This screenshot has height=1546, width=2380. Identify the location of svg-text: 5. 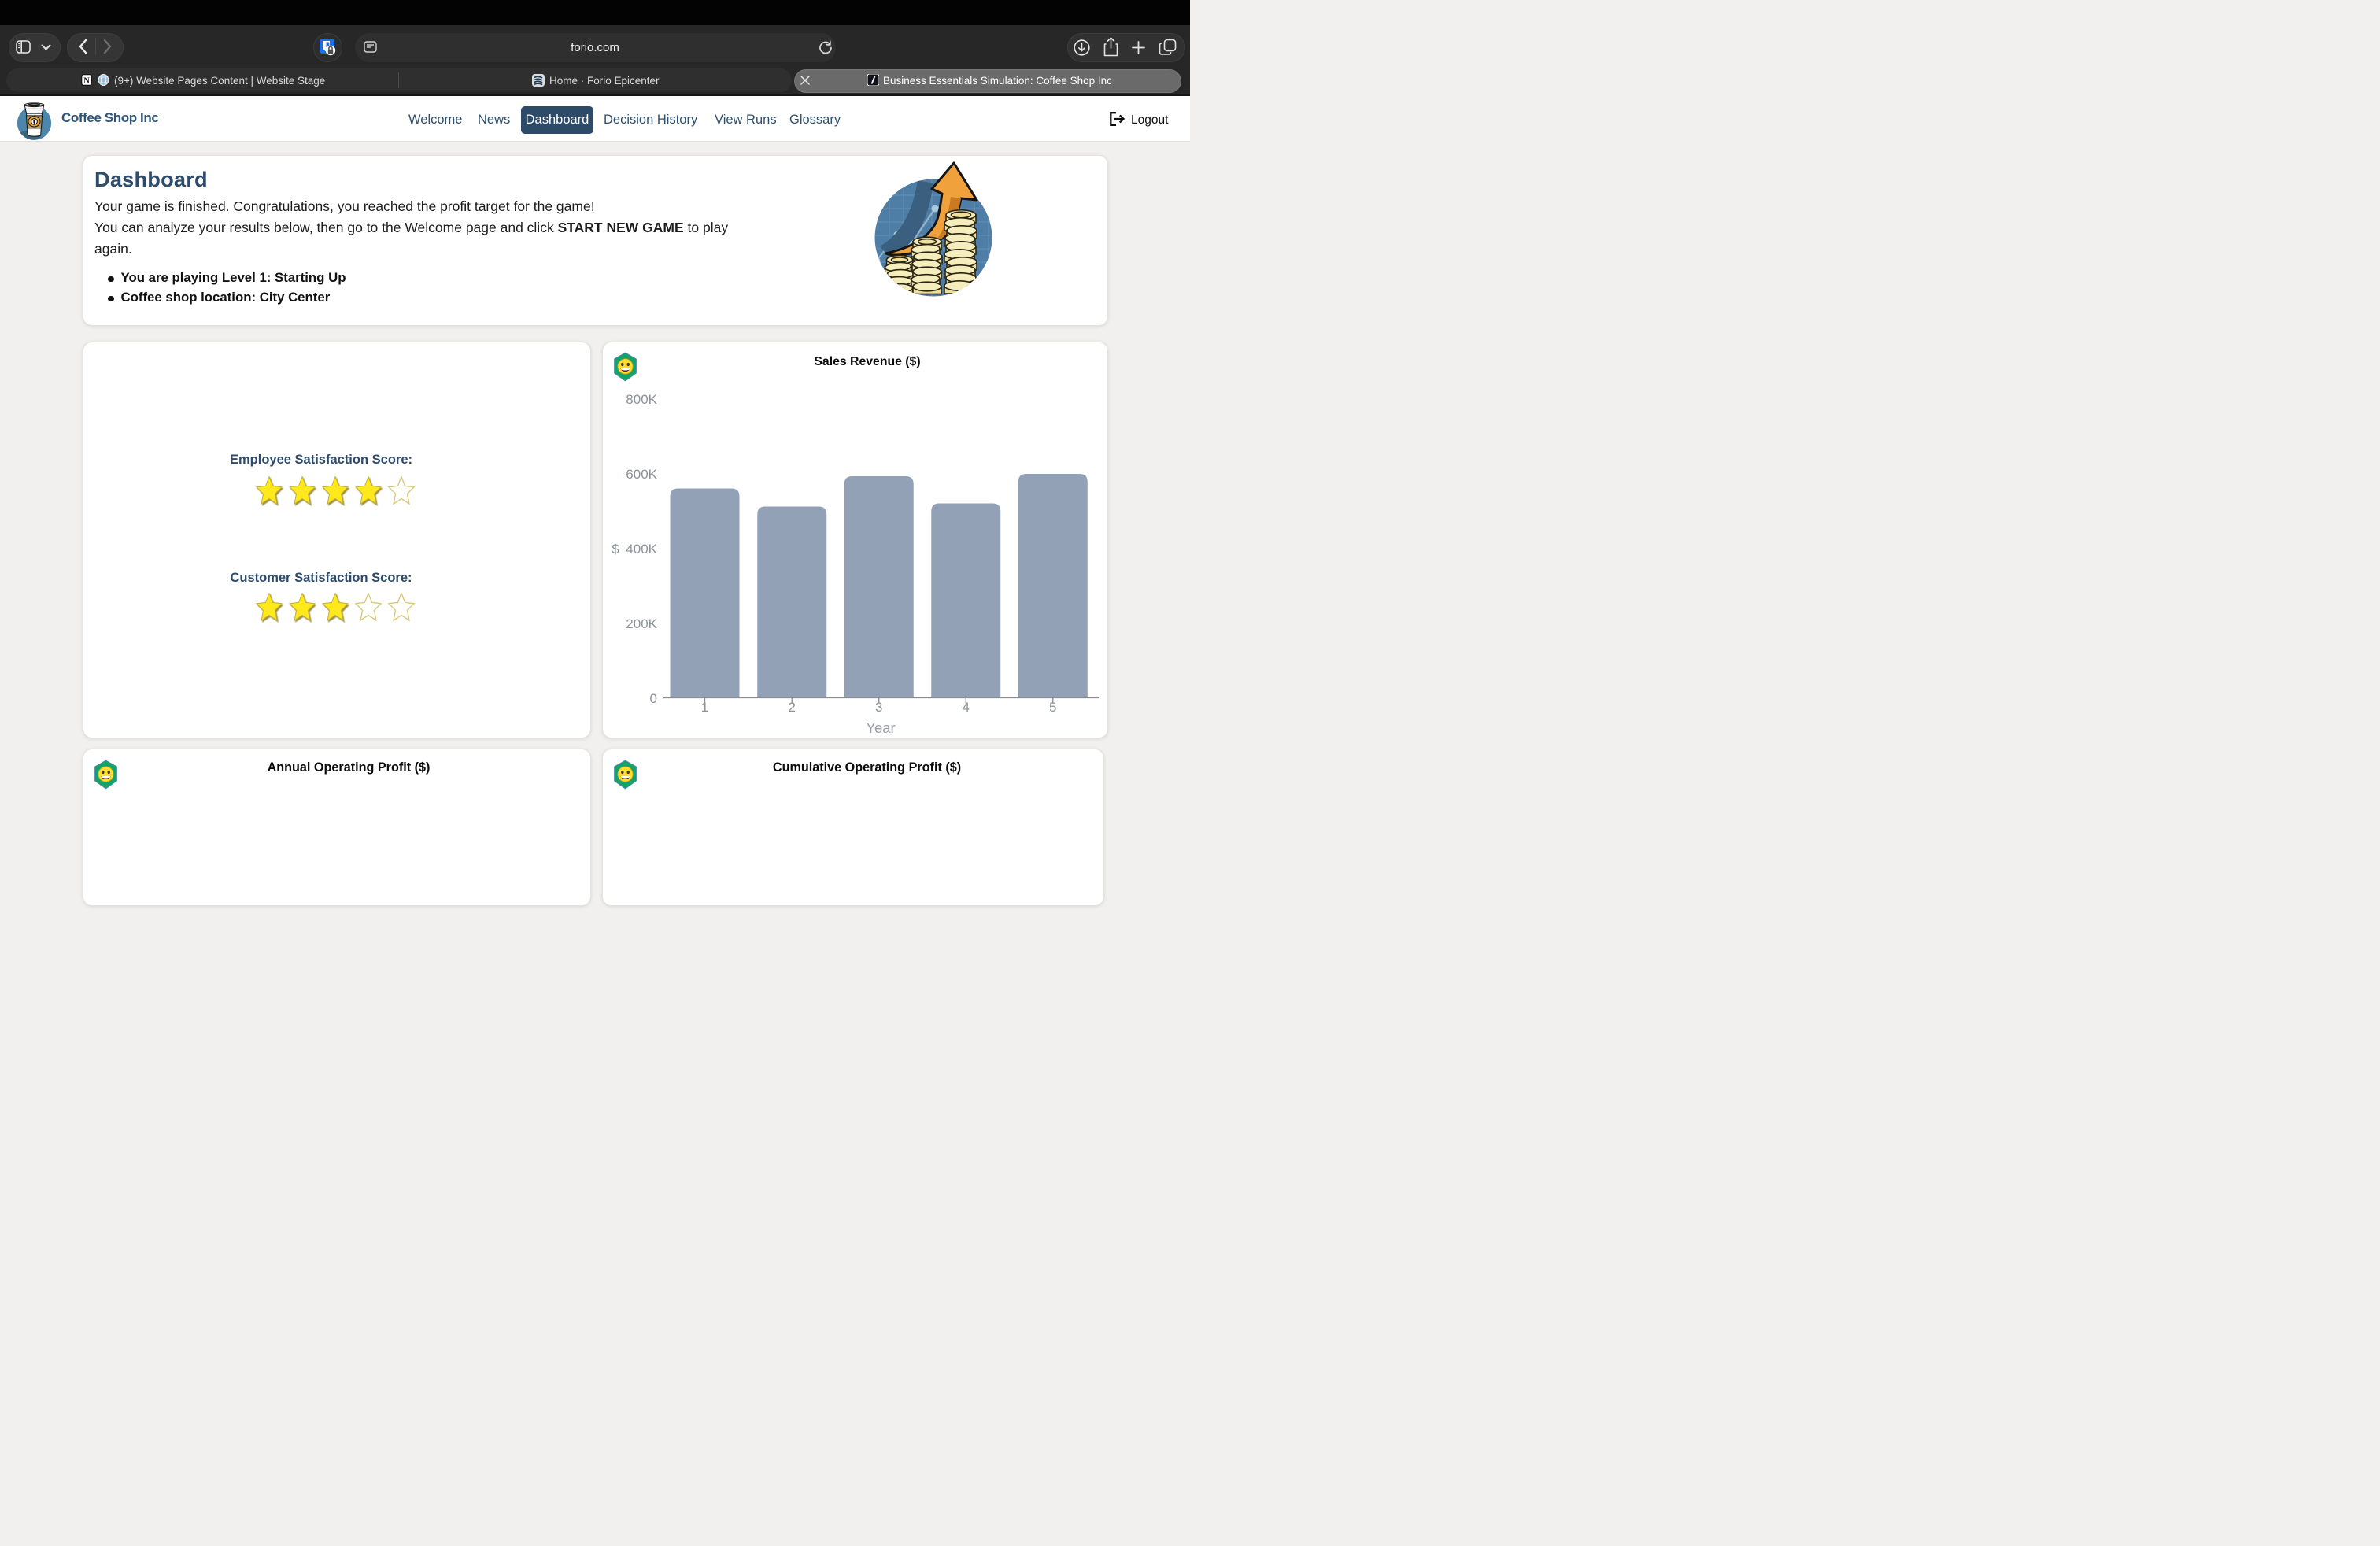
(1052, 708).